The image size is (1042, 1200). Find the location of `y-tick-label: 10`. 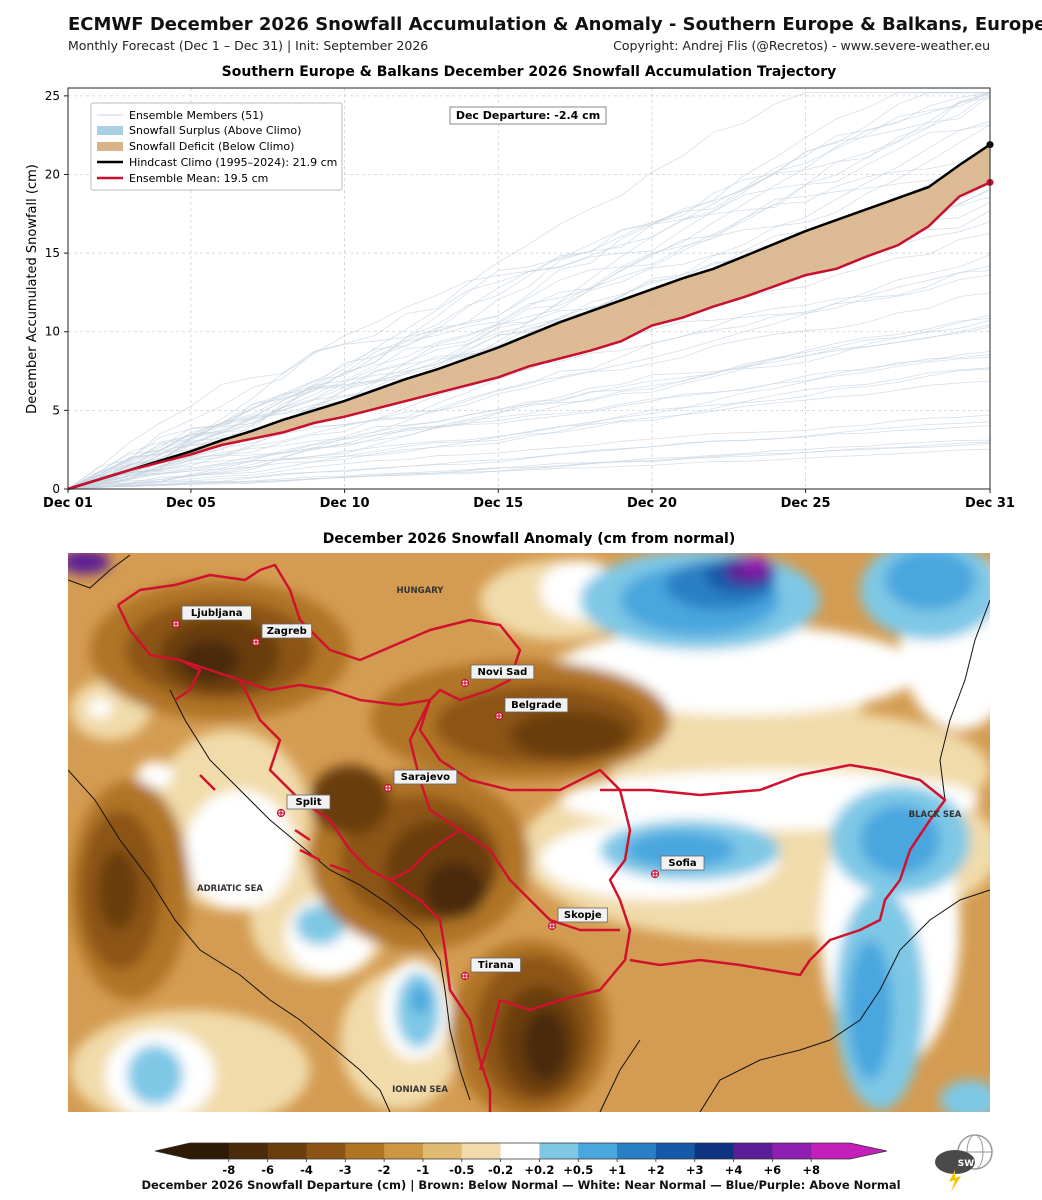

y-tick-label: 10 is located at coordinates (52, 332).